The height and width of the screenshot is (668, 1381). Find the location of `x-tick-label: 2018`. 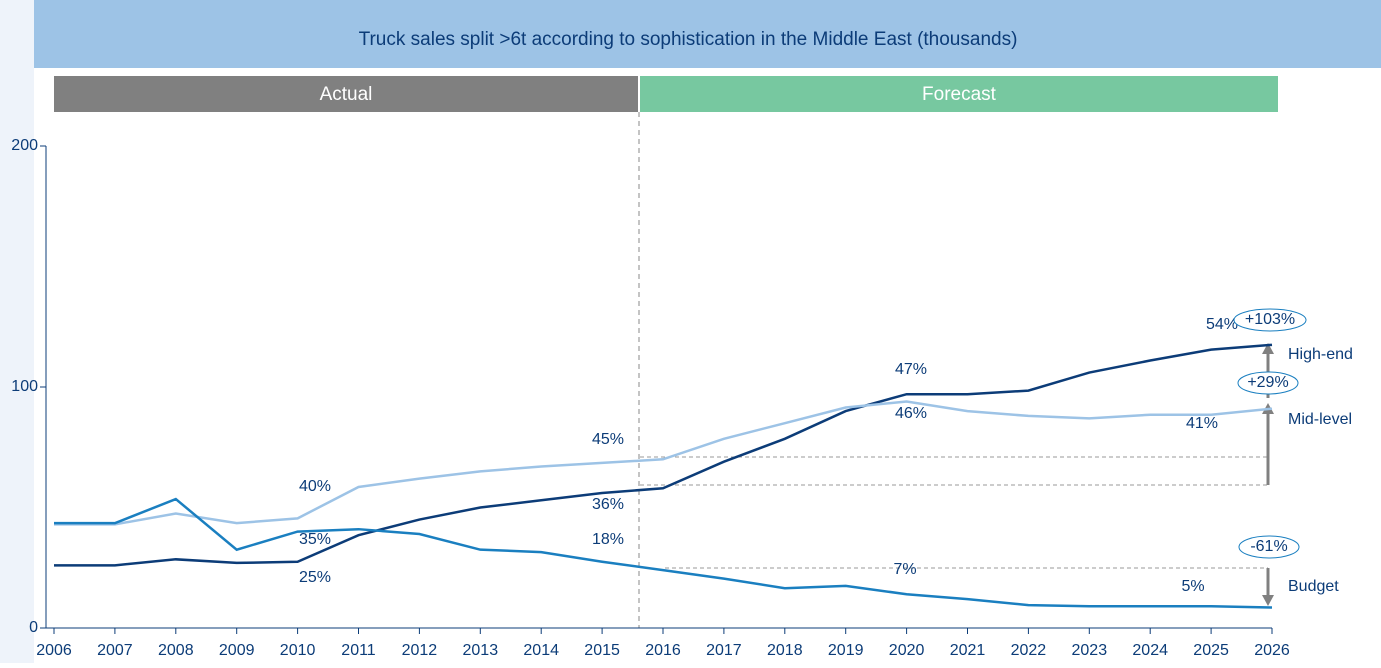

x-tick-label: 2018 is located at coordinates (785, 650).